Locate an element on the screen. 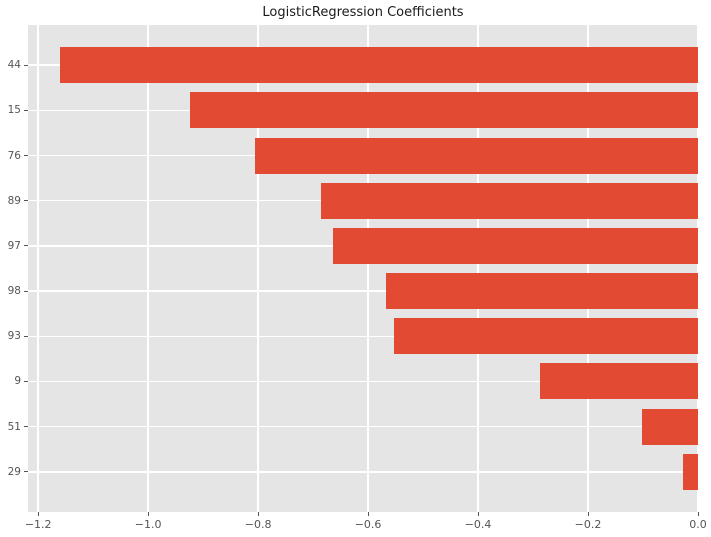 The image size is (711, 537). y-tick-label: 29 is located at coordinates (14, 471).